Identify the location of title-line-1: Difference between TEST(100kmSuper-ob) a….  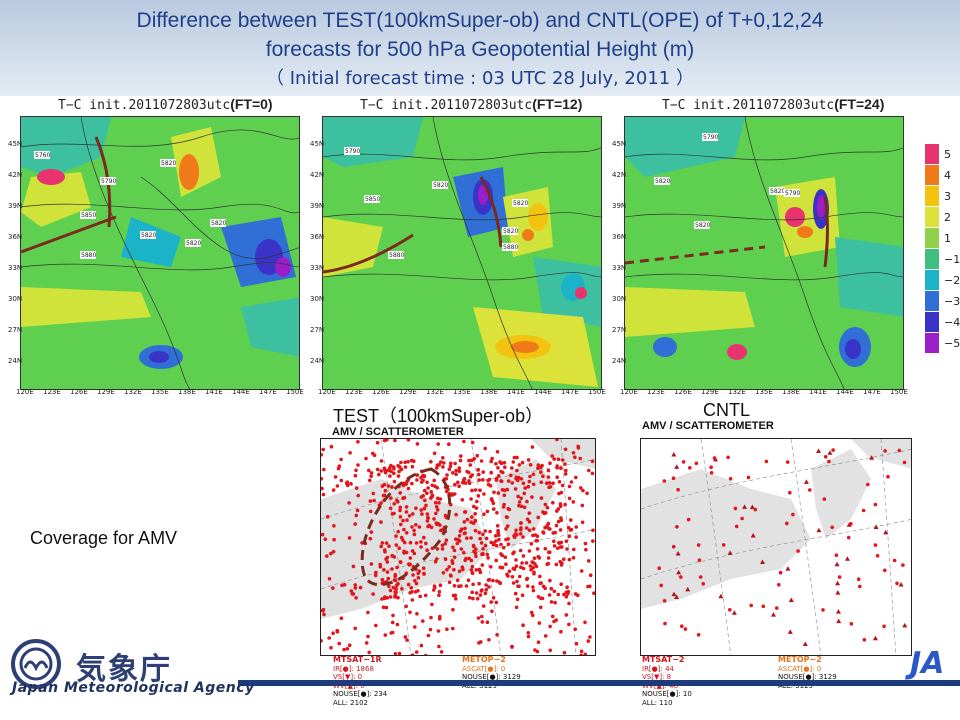
(480, 20).